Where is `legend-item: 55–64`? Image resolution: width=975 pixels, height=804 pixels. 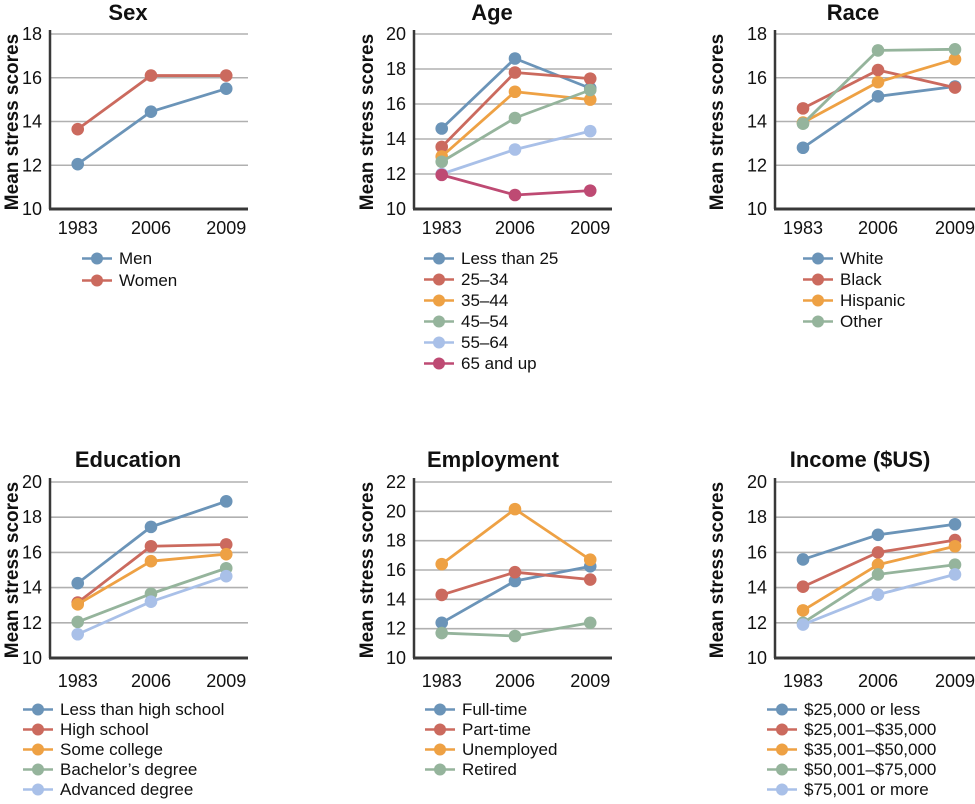
legend-item: 55–64 is located at coordinates (491, 342).